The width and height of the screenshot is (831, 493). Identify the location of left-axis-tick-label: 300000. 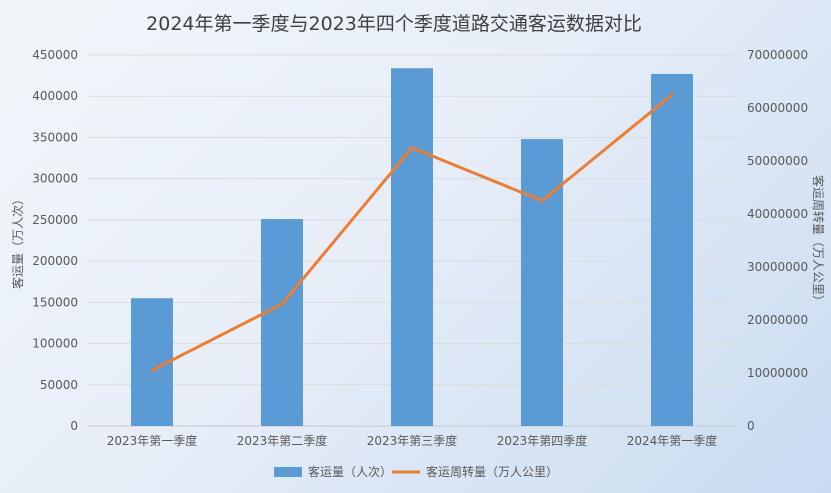
(55, 179).